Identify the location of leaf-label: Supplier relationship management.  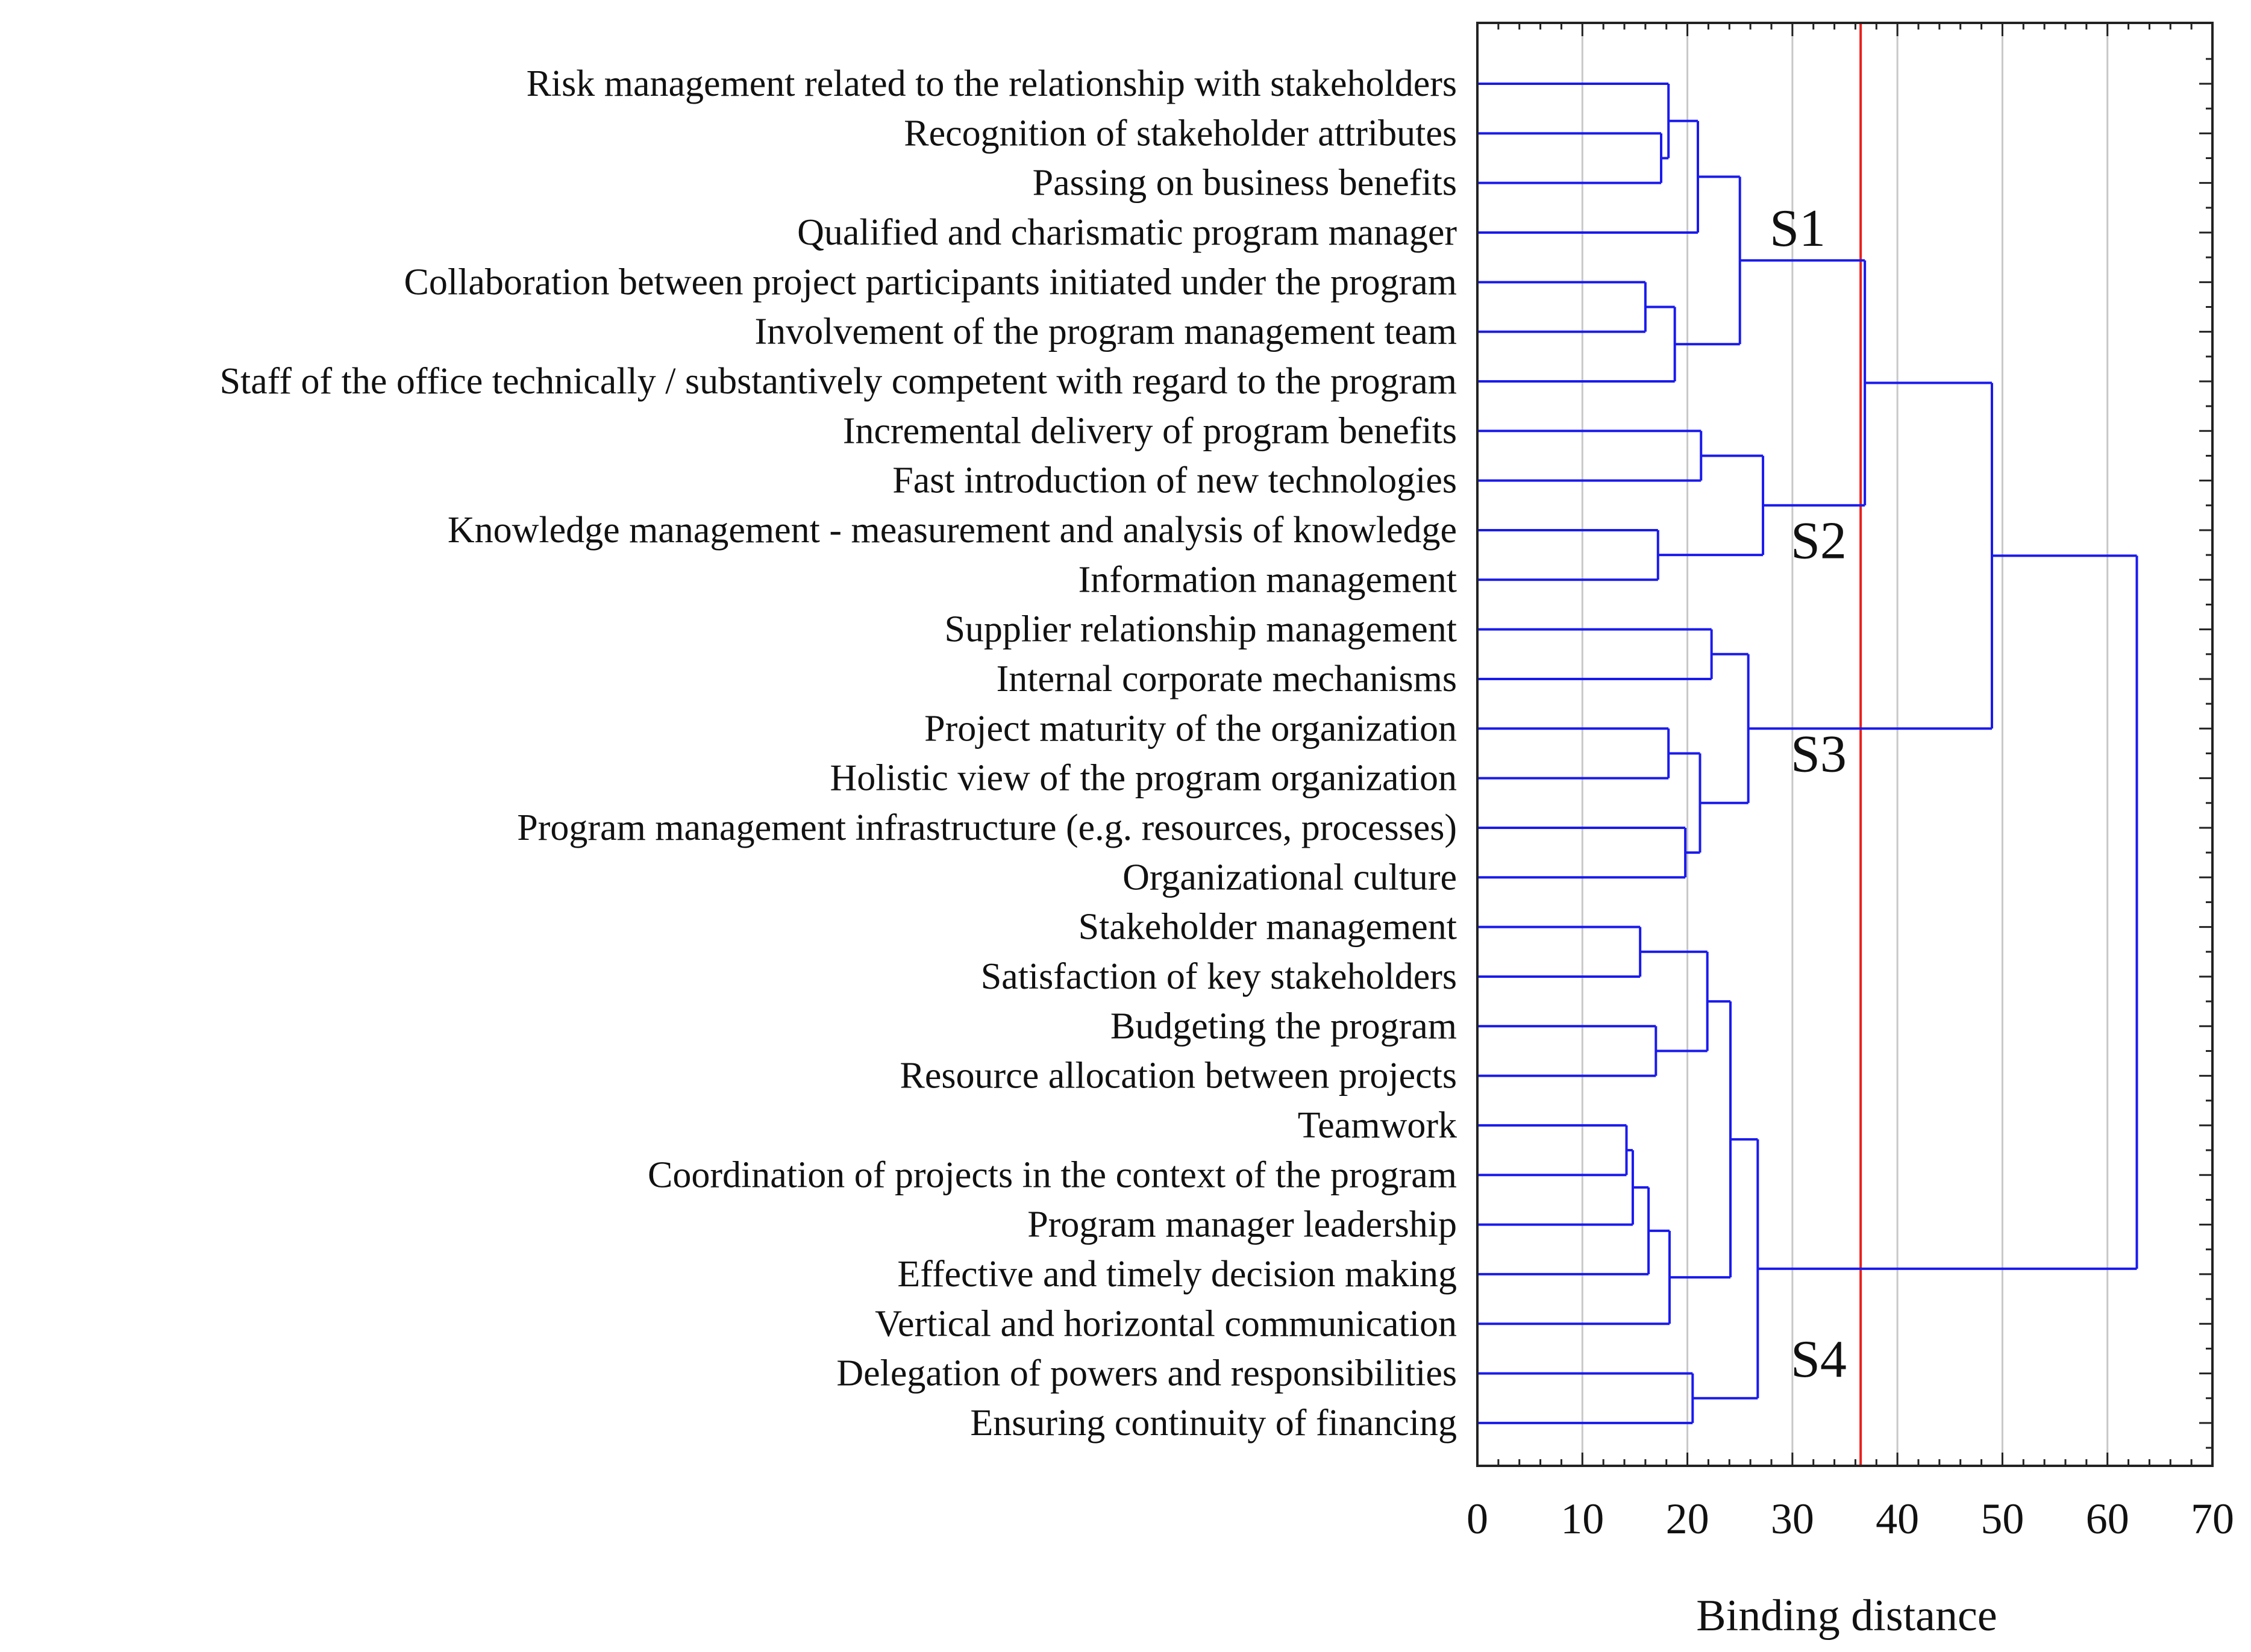
(1200, 629).